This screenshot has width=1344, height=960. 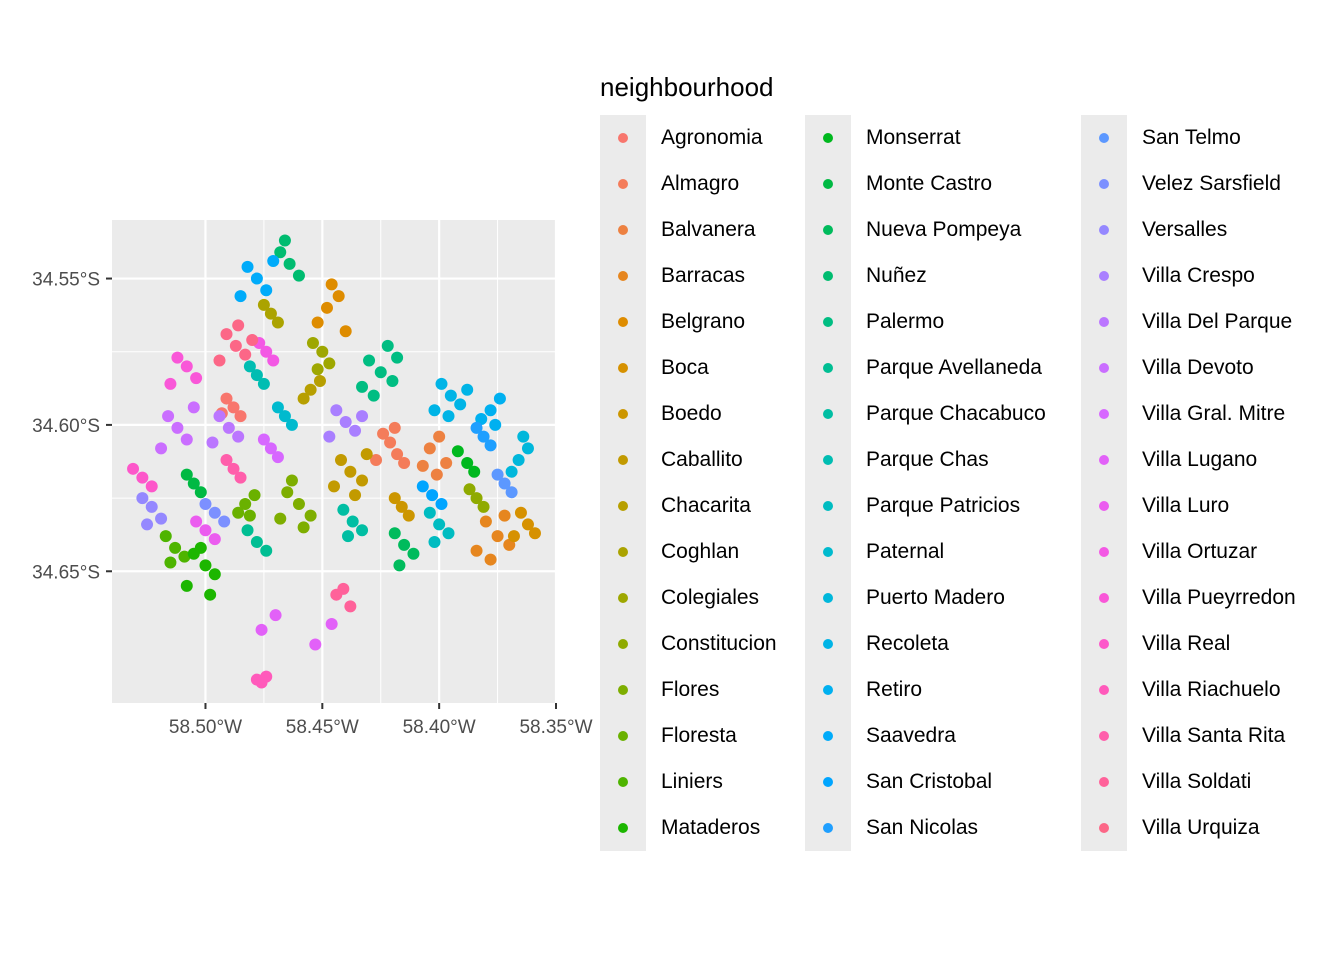 What do you see at coordinates (1219, 597) in the screenshot?
I see `legend-label: Villa Pueyrredon` at bounding box center [1219, 597].